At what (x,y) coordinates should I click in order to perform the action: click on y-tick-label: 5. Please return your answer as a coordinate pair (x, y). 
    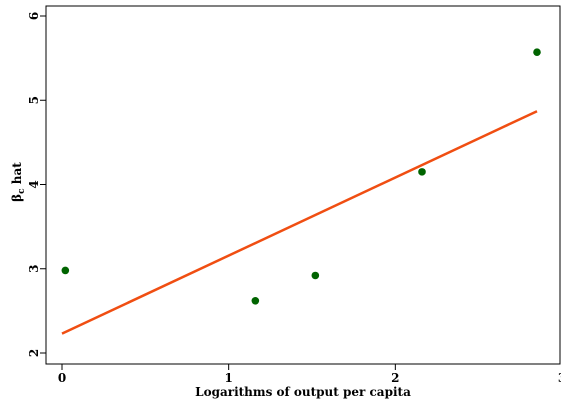
    Looking at the image, I should click on (34, 100).